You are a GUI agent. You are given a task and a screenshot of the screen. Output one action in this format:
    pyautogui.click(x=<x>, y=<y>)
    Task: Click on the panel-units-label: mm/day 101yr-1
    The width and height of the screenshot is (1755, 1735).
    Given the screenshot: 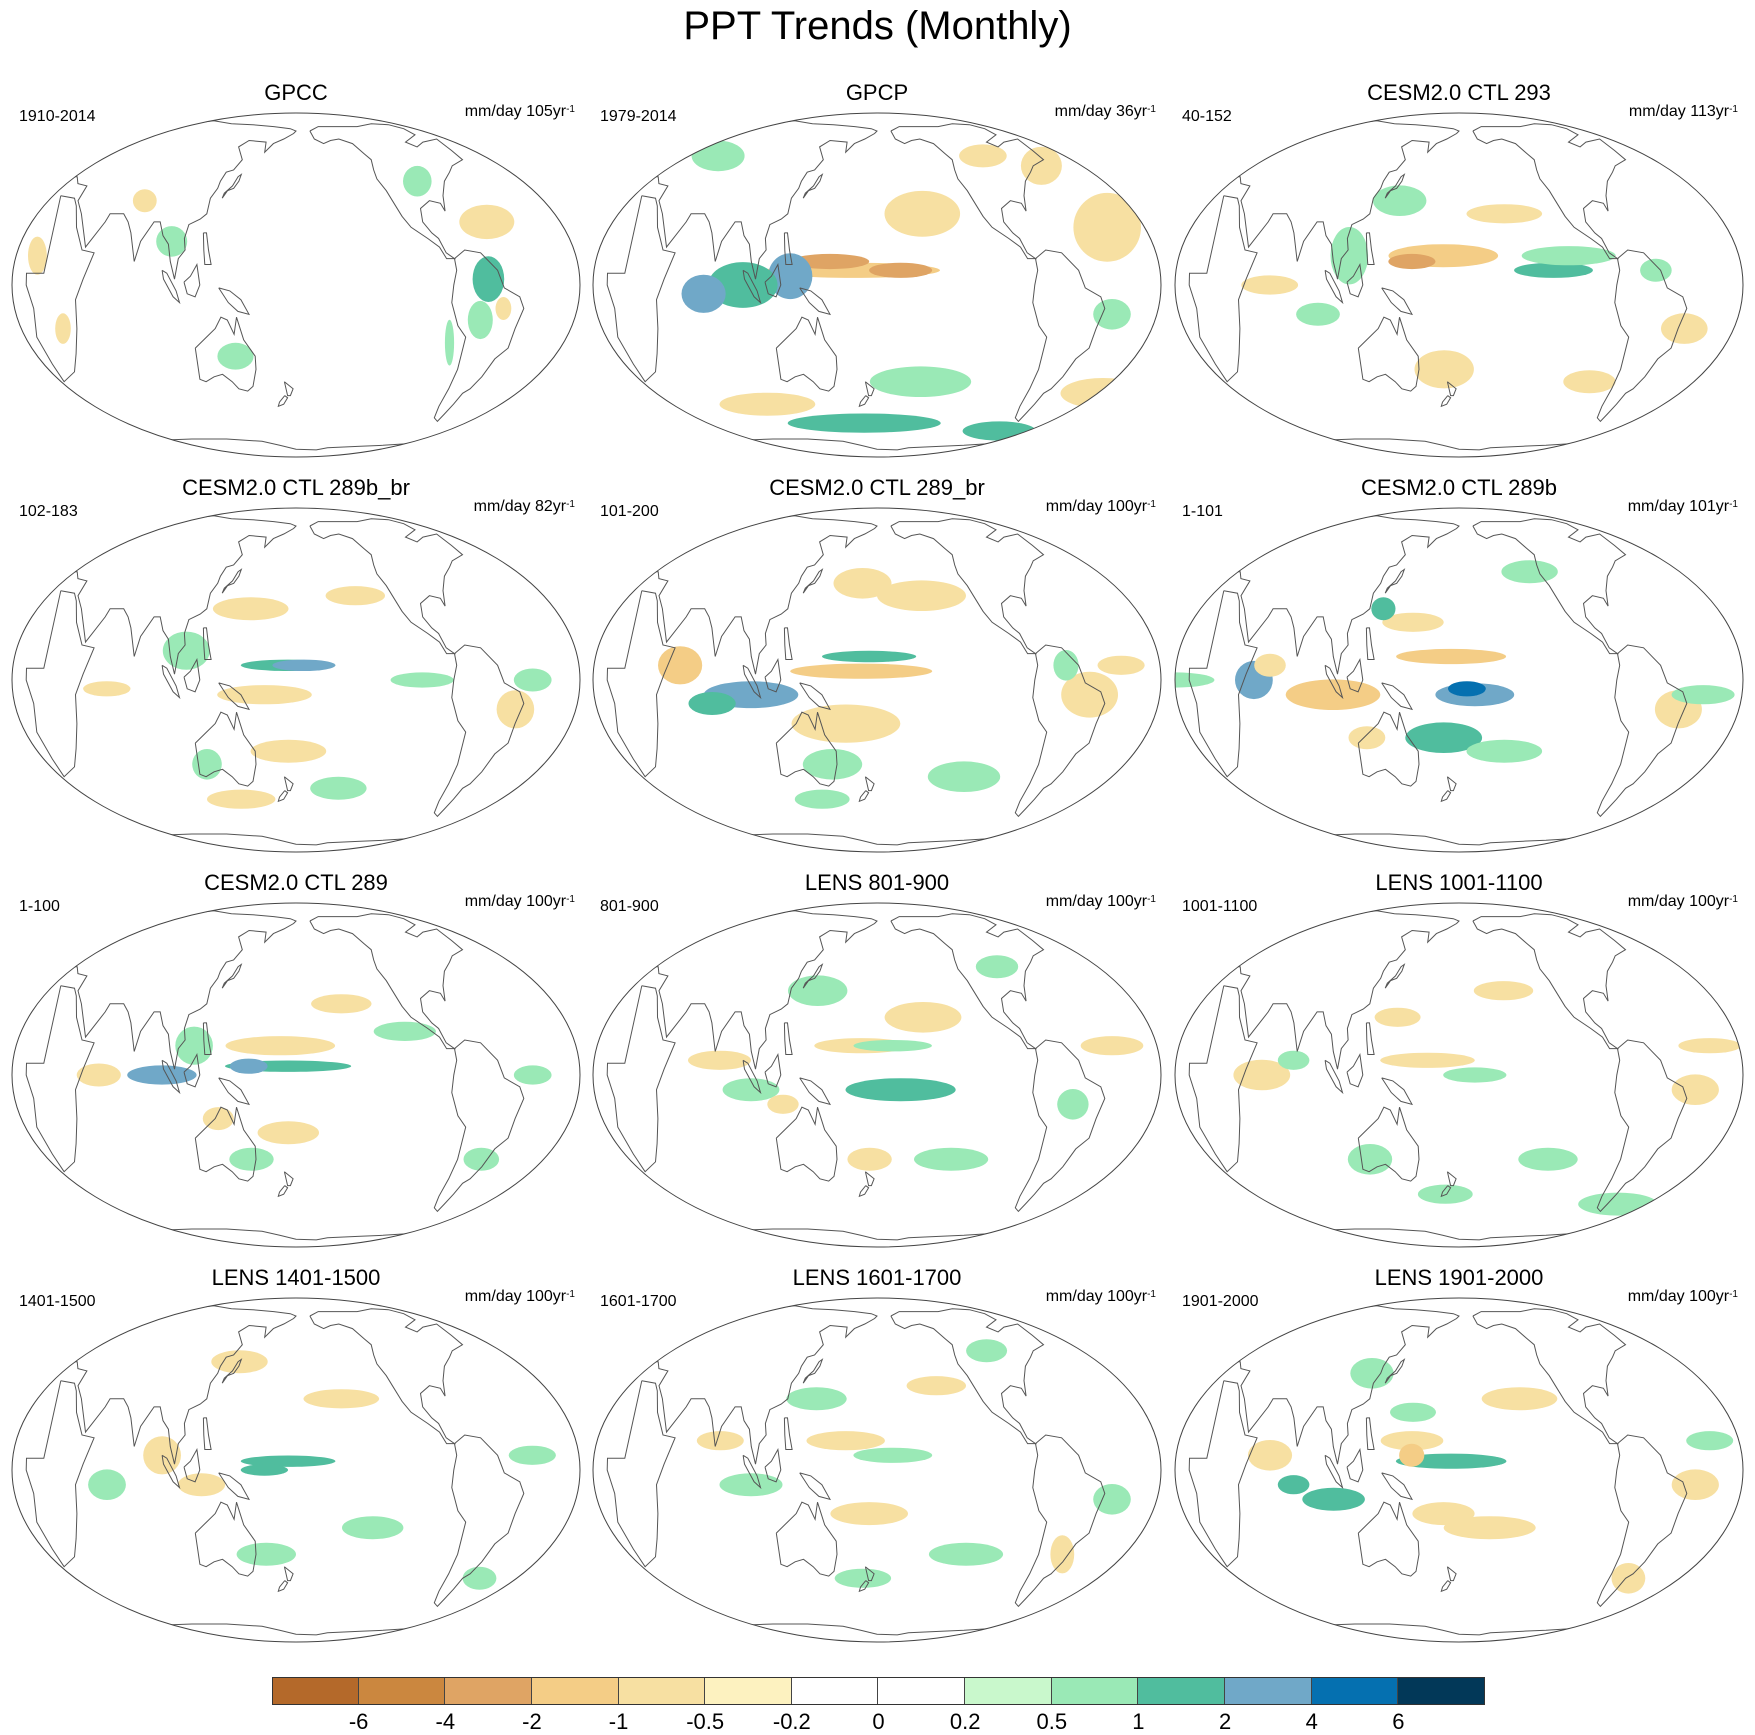 What is the action you would take?
    pyautogui.click(x=1682, y=506)
    